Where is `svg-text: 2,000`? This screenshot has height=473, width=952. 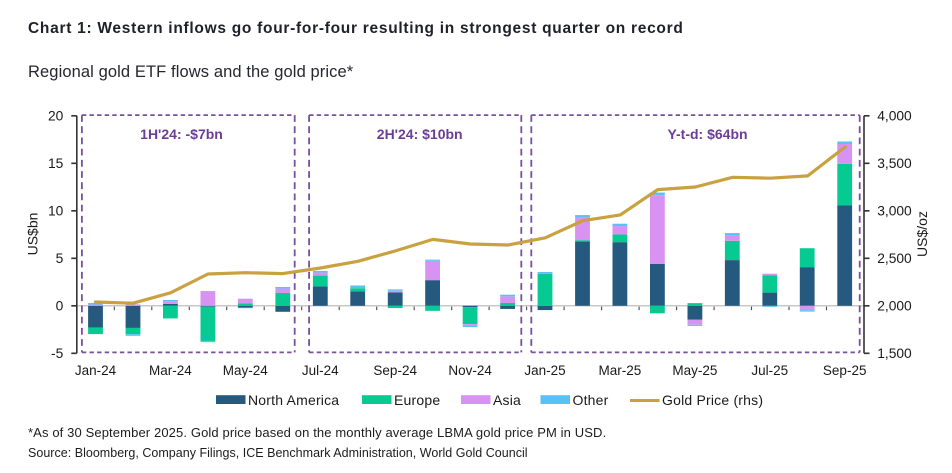
svg-text: 2,000 is located at coordinates (894, 306).